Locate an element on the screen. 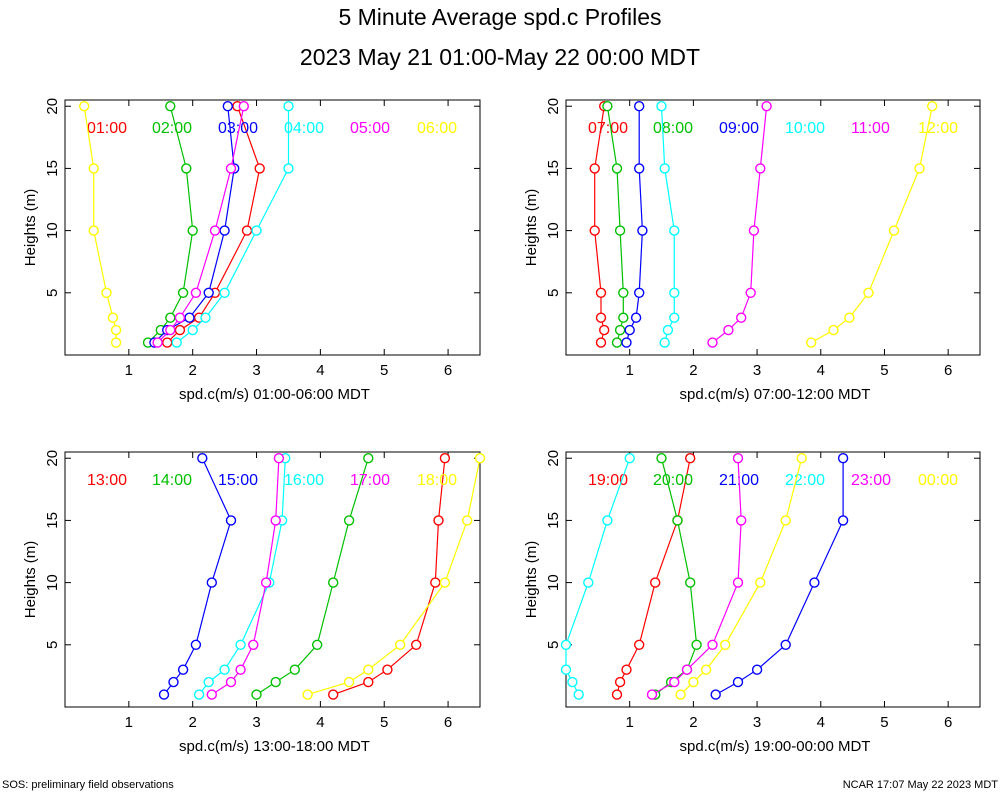 The image size is (1000, 800). legend-entry: 23:00 is located at coordinates (871, 480).